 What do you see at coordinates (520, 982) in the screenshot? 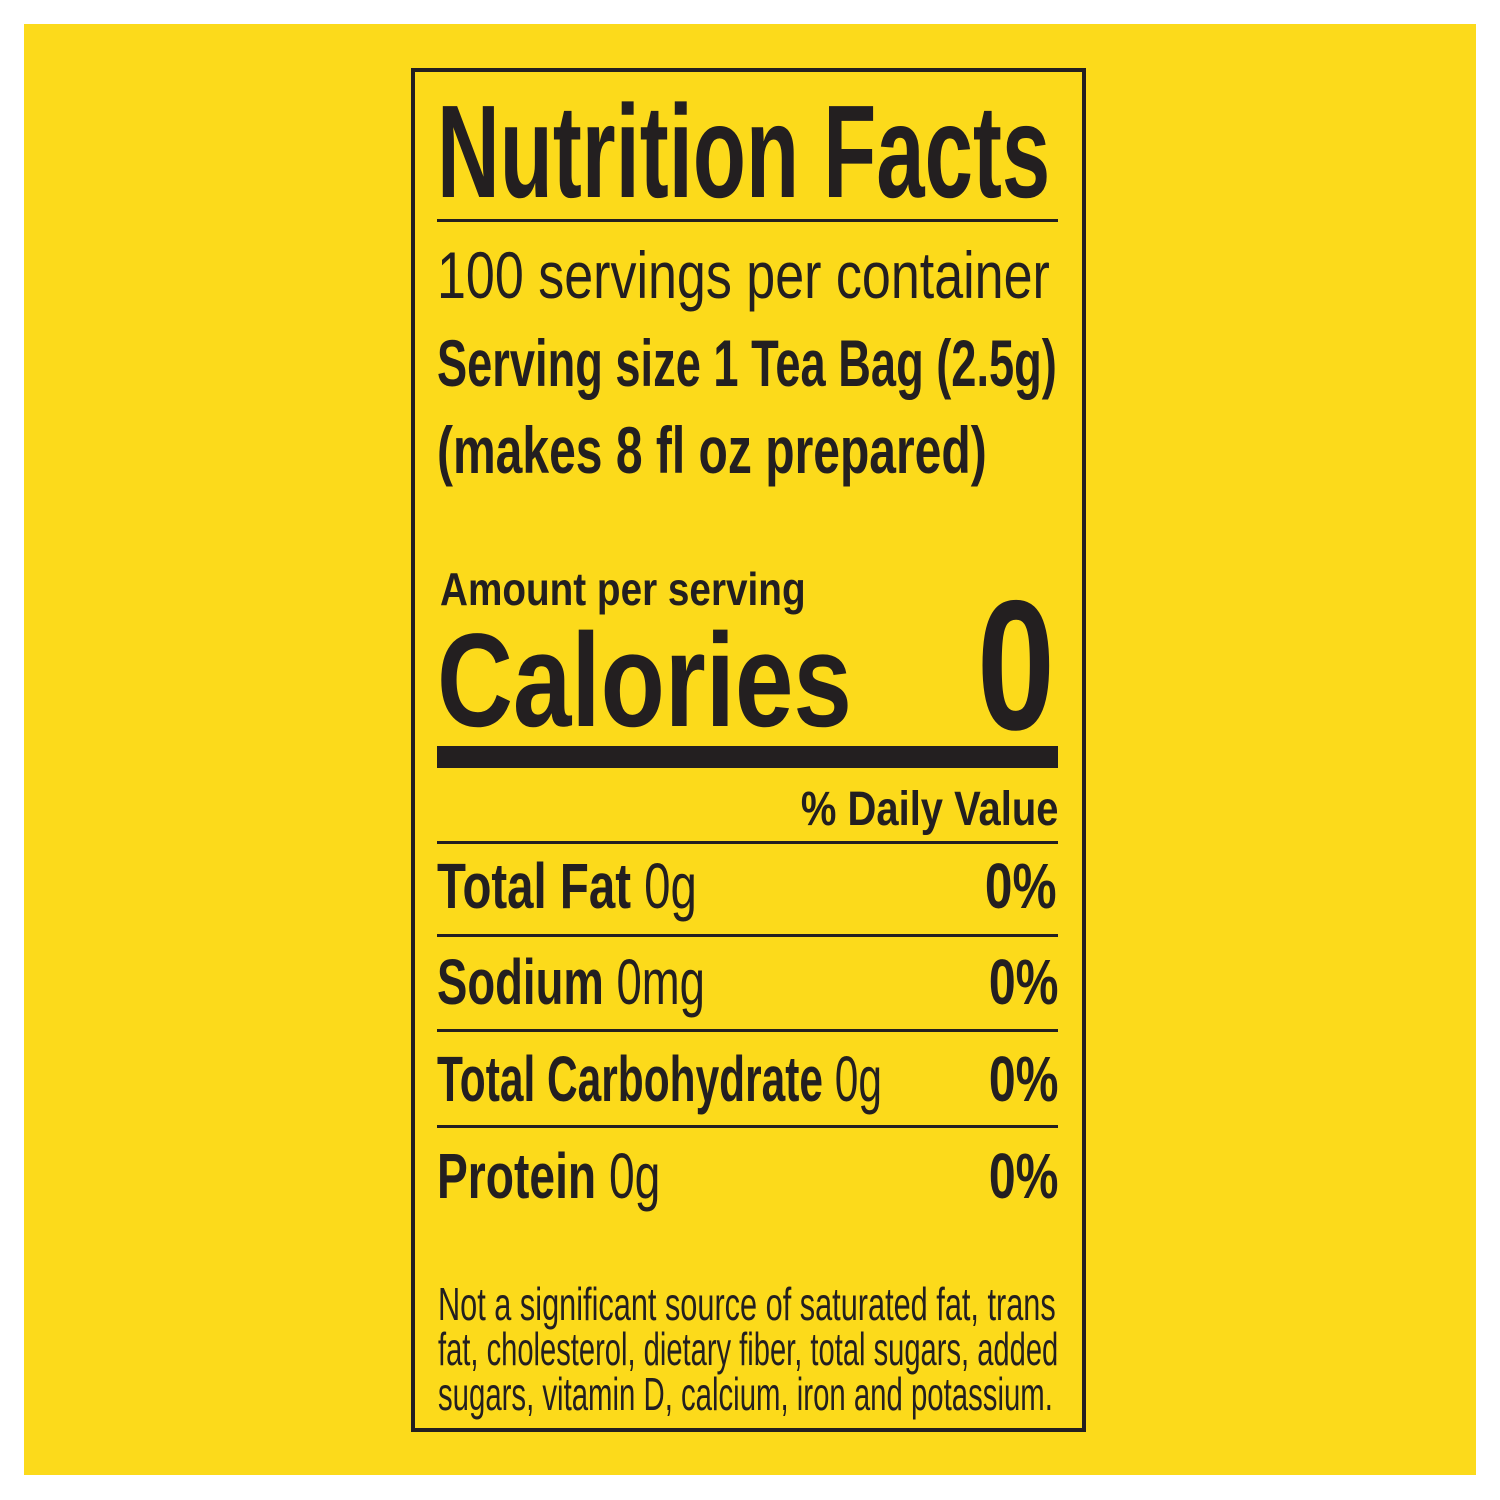
I see `nutrient-name: Sodium` at bounding box center [520, 982].